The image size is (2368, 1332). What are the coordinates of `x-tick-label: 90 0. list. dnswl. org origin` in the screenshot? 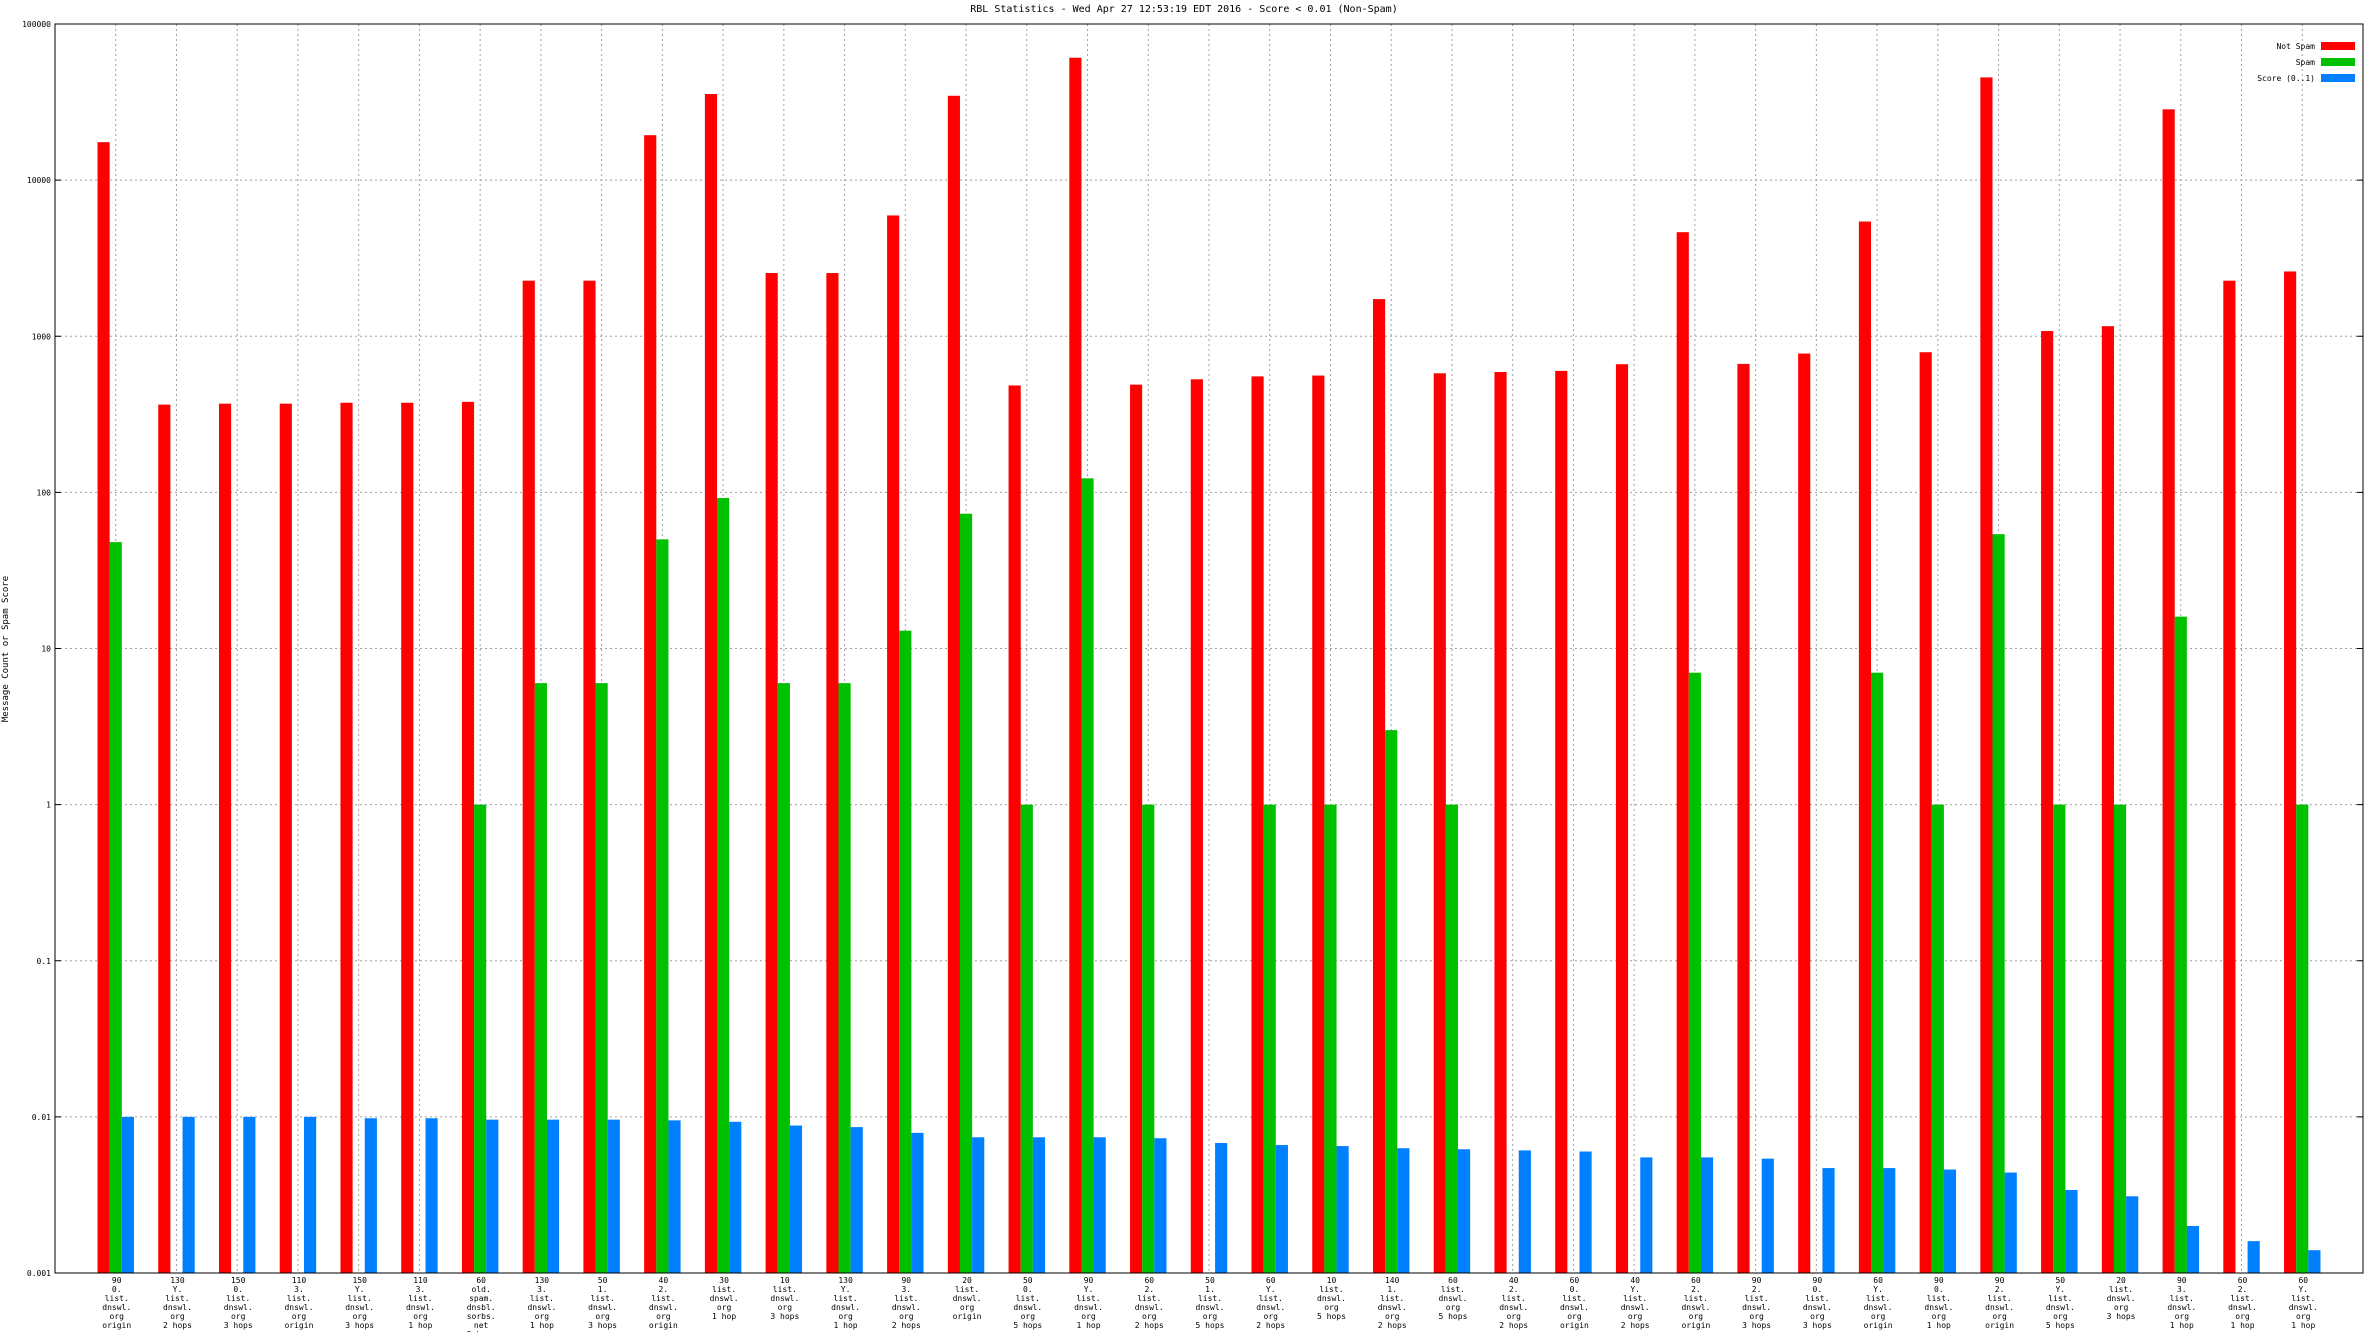 It's located at (116, 1303).